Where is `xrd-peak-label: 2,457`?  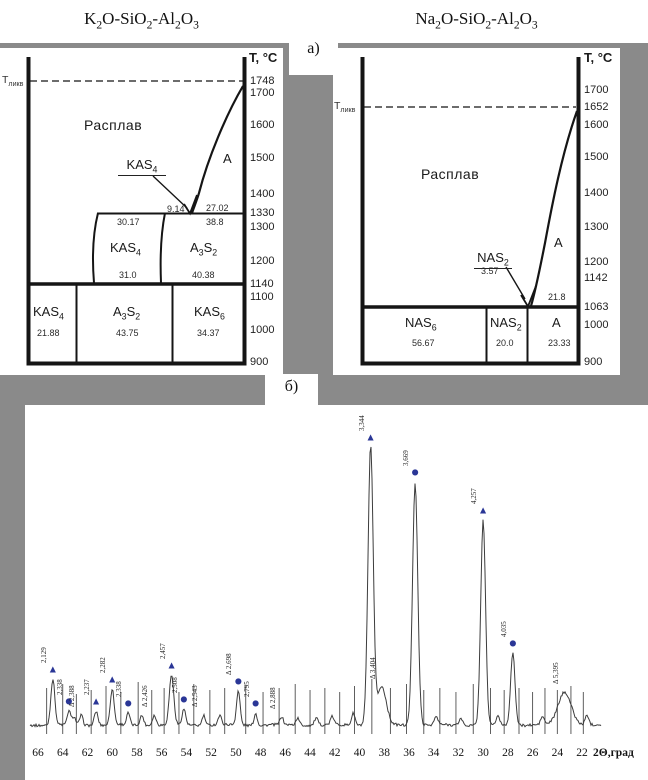
xrd-peak-label: 2,457 is located at coordinates (162, 651).